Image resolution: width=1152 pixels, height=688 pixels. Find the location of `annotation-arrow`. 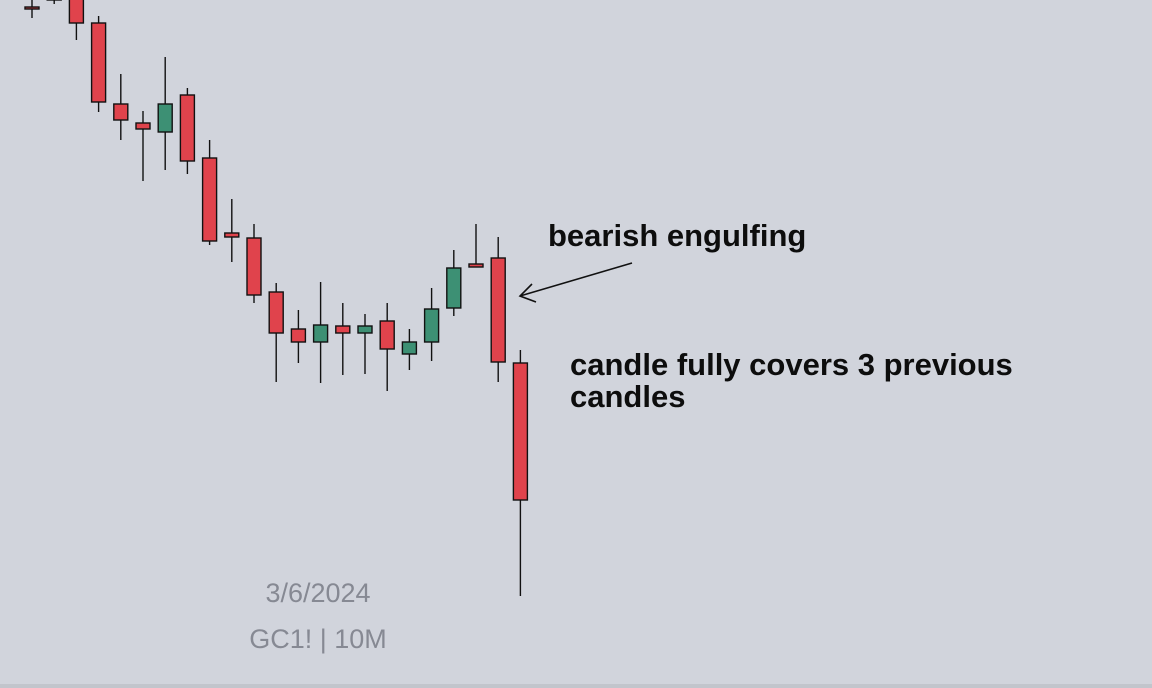

annotation-arrow is located at coordinates (575, 282).